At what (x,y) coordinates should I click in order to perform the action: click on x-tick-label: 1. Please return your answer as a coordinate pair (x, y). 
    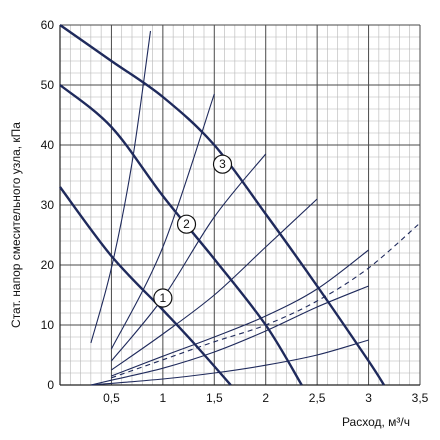
    Looking at the image, I should click on (163, 398).